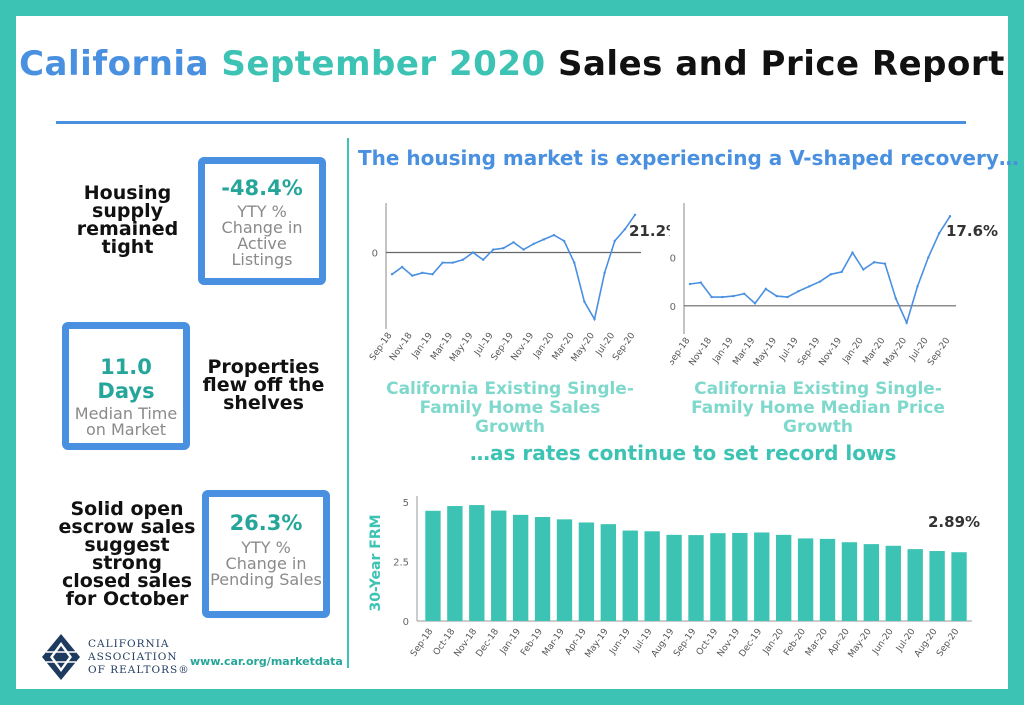 This screenshot has width=1024, height=705. Describe the element at coordinates (266, 563) in the screenshot. I see `stat-3-label: YTY % Change in Pending Sales` at that location.